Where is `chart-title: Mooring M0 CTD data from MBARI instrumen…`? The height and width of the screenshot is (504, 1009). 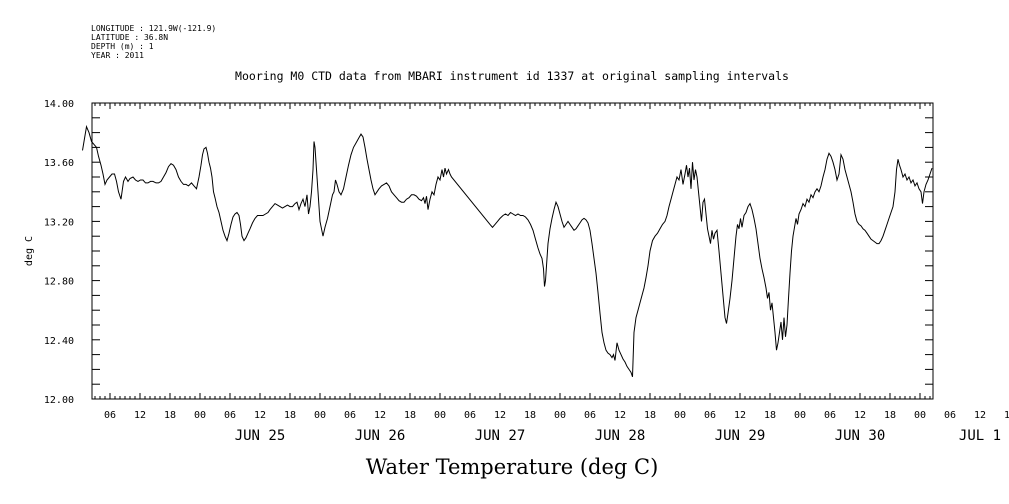 chart-title: Mooring M0 CTD data from MBARI instrumen… is located at coordinates (512, 76).